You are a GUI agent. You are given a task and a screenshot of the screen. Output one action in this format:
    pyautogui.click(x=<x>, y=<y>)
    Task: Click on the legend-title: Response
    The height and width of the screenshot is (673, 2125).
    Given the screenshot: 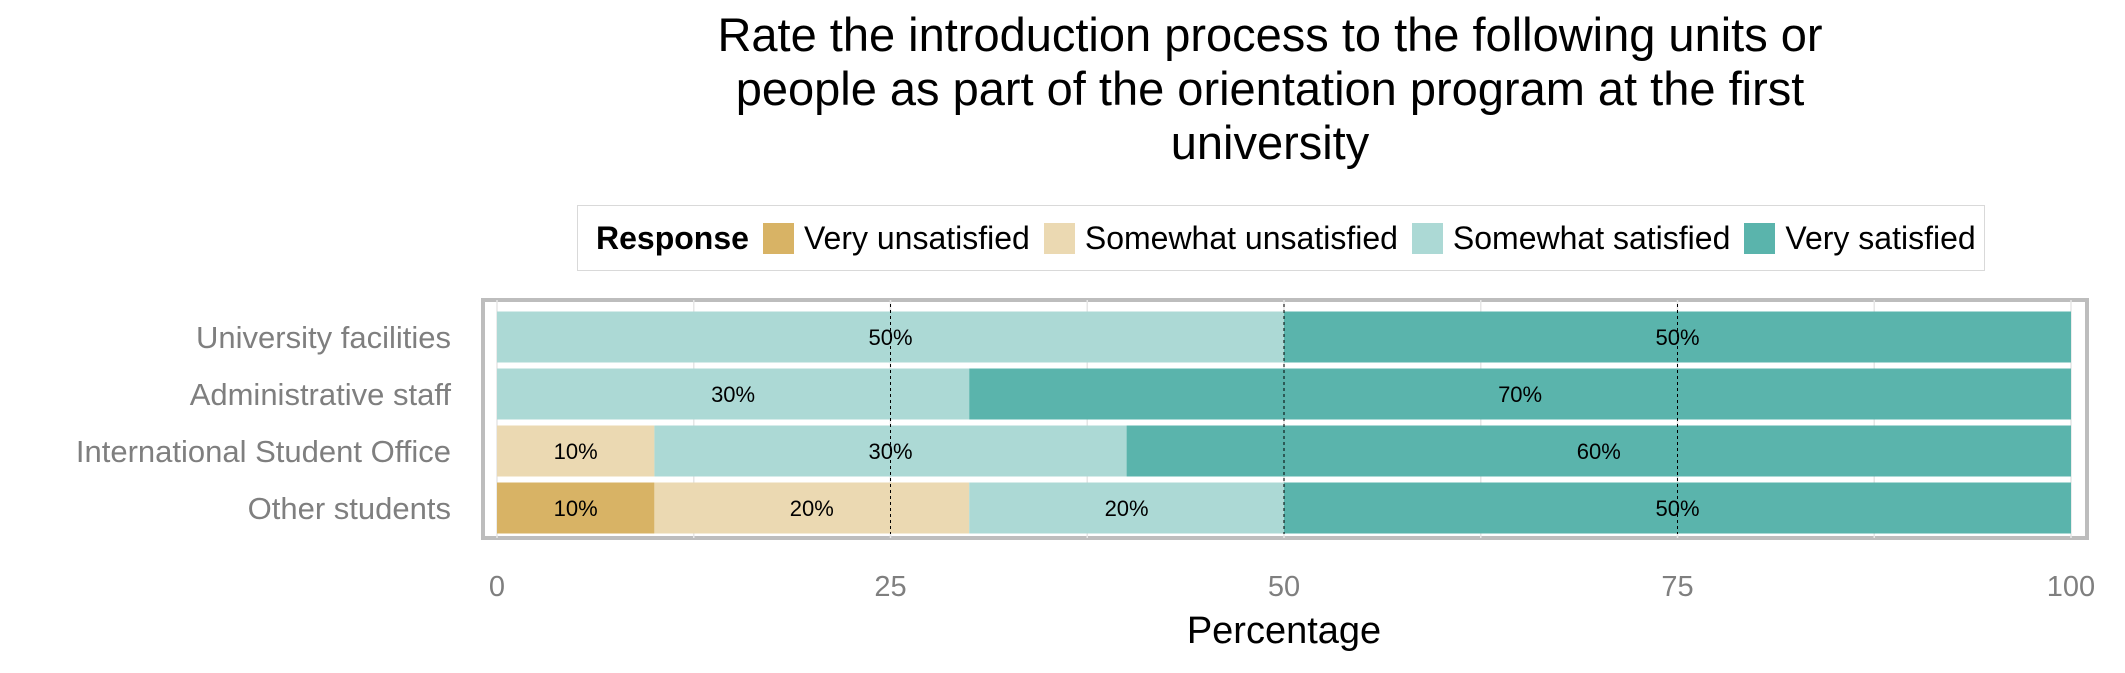 What is the action you would take?
    pyautogui.click(x=672, y=237)
    